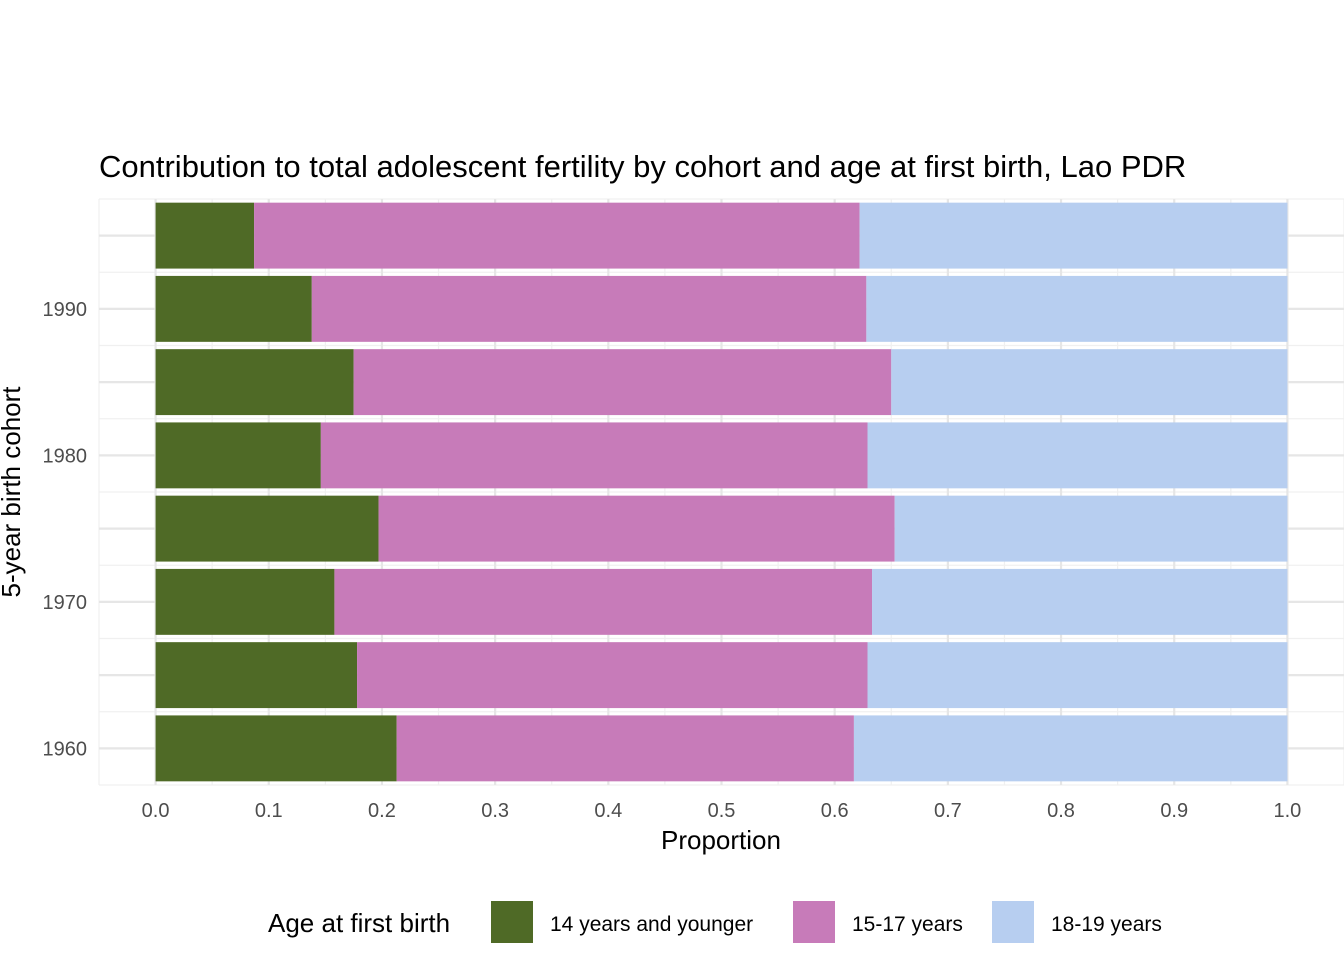 The height and width of the screenshot is (960, 1344). Describe the element at coordinates (65, 603) in the screenshot. I see `y-tick-label: 1970` at that location.